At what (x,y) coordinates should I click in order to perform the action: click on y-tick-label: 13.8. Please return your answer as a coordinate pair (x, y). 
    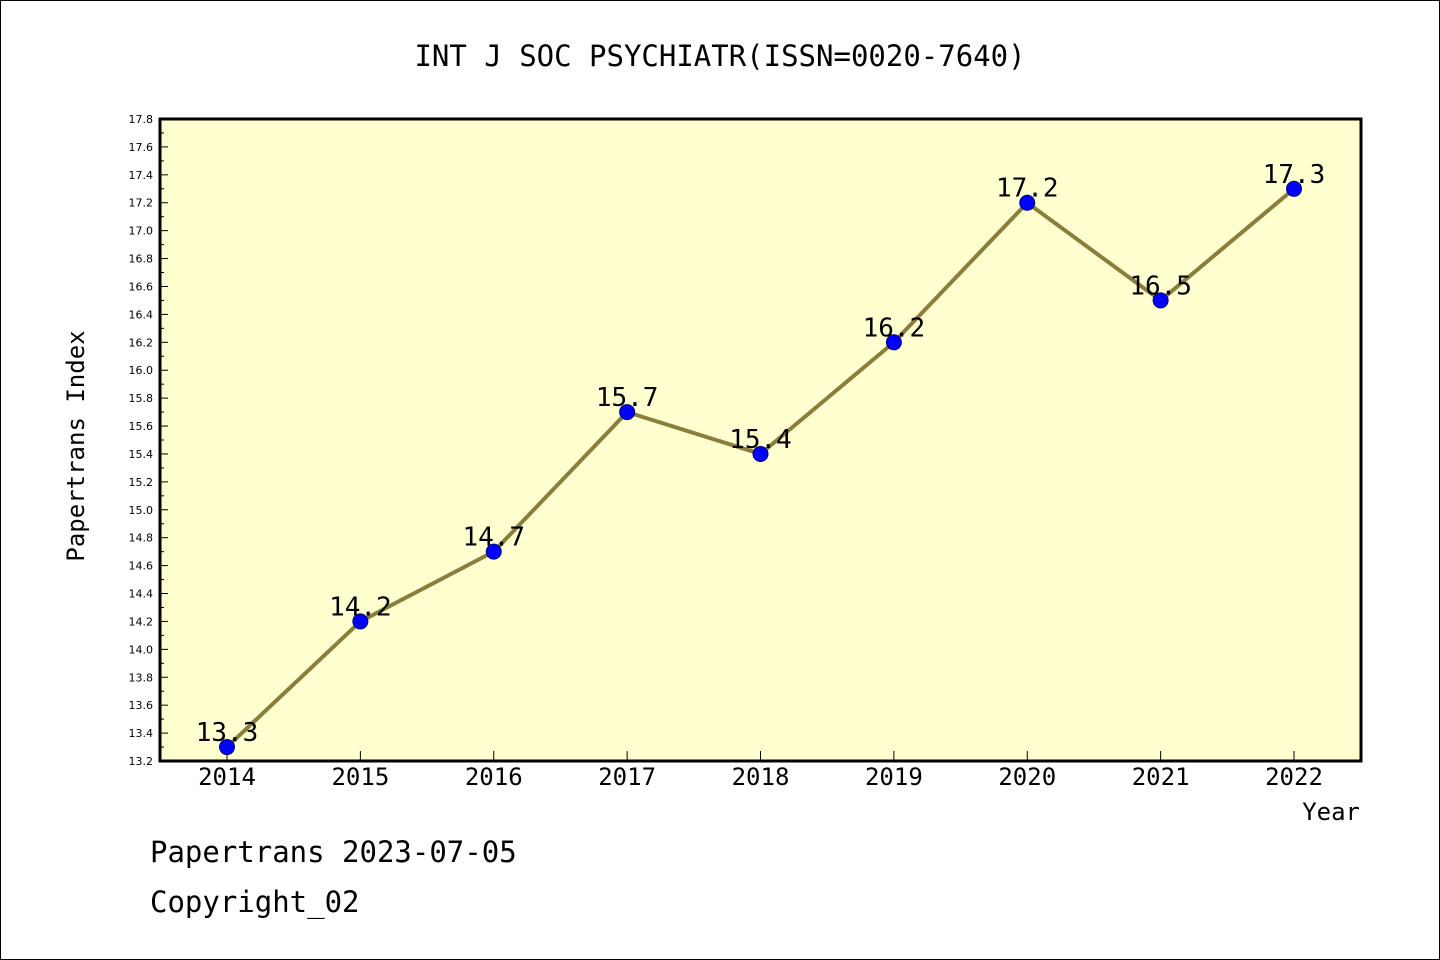
    Looking at the image, I should click on (141, 677).